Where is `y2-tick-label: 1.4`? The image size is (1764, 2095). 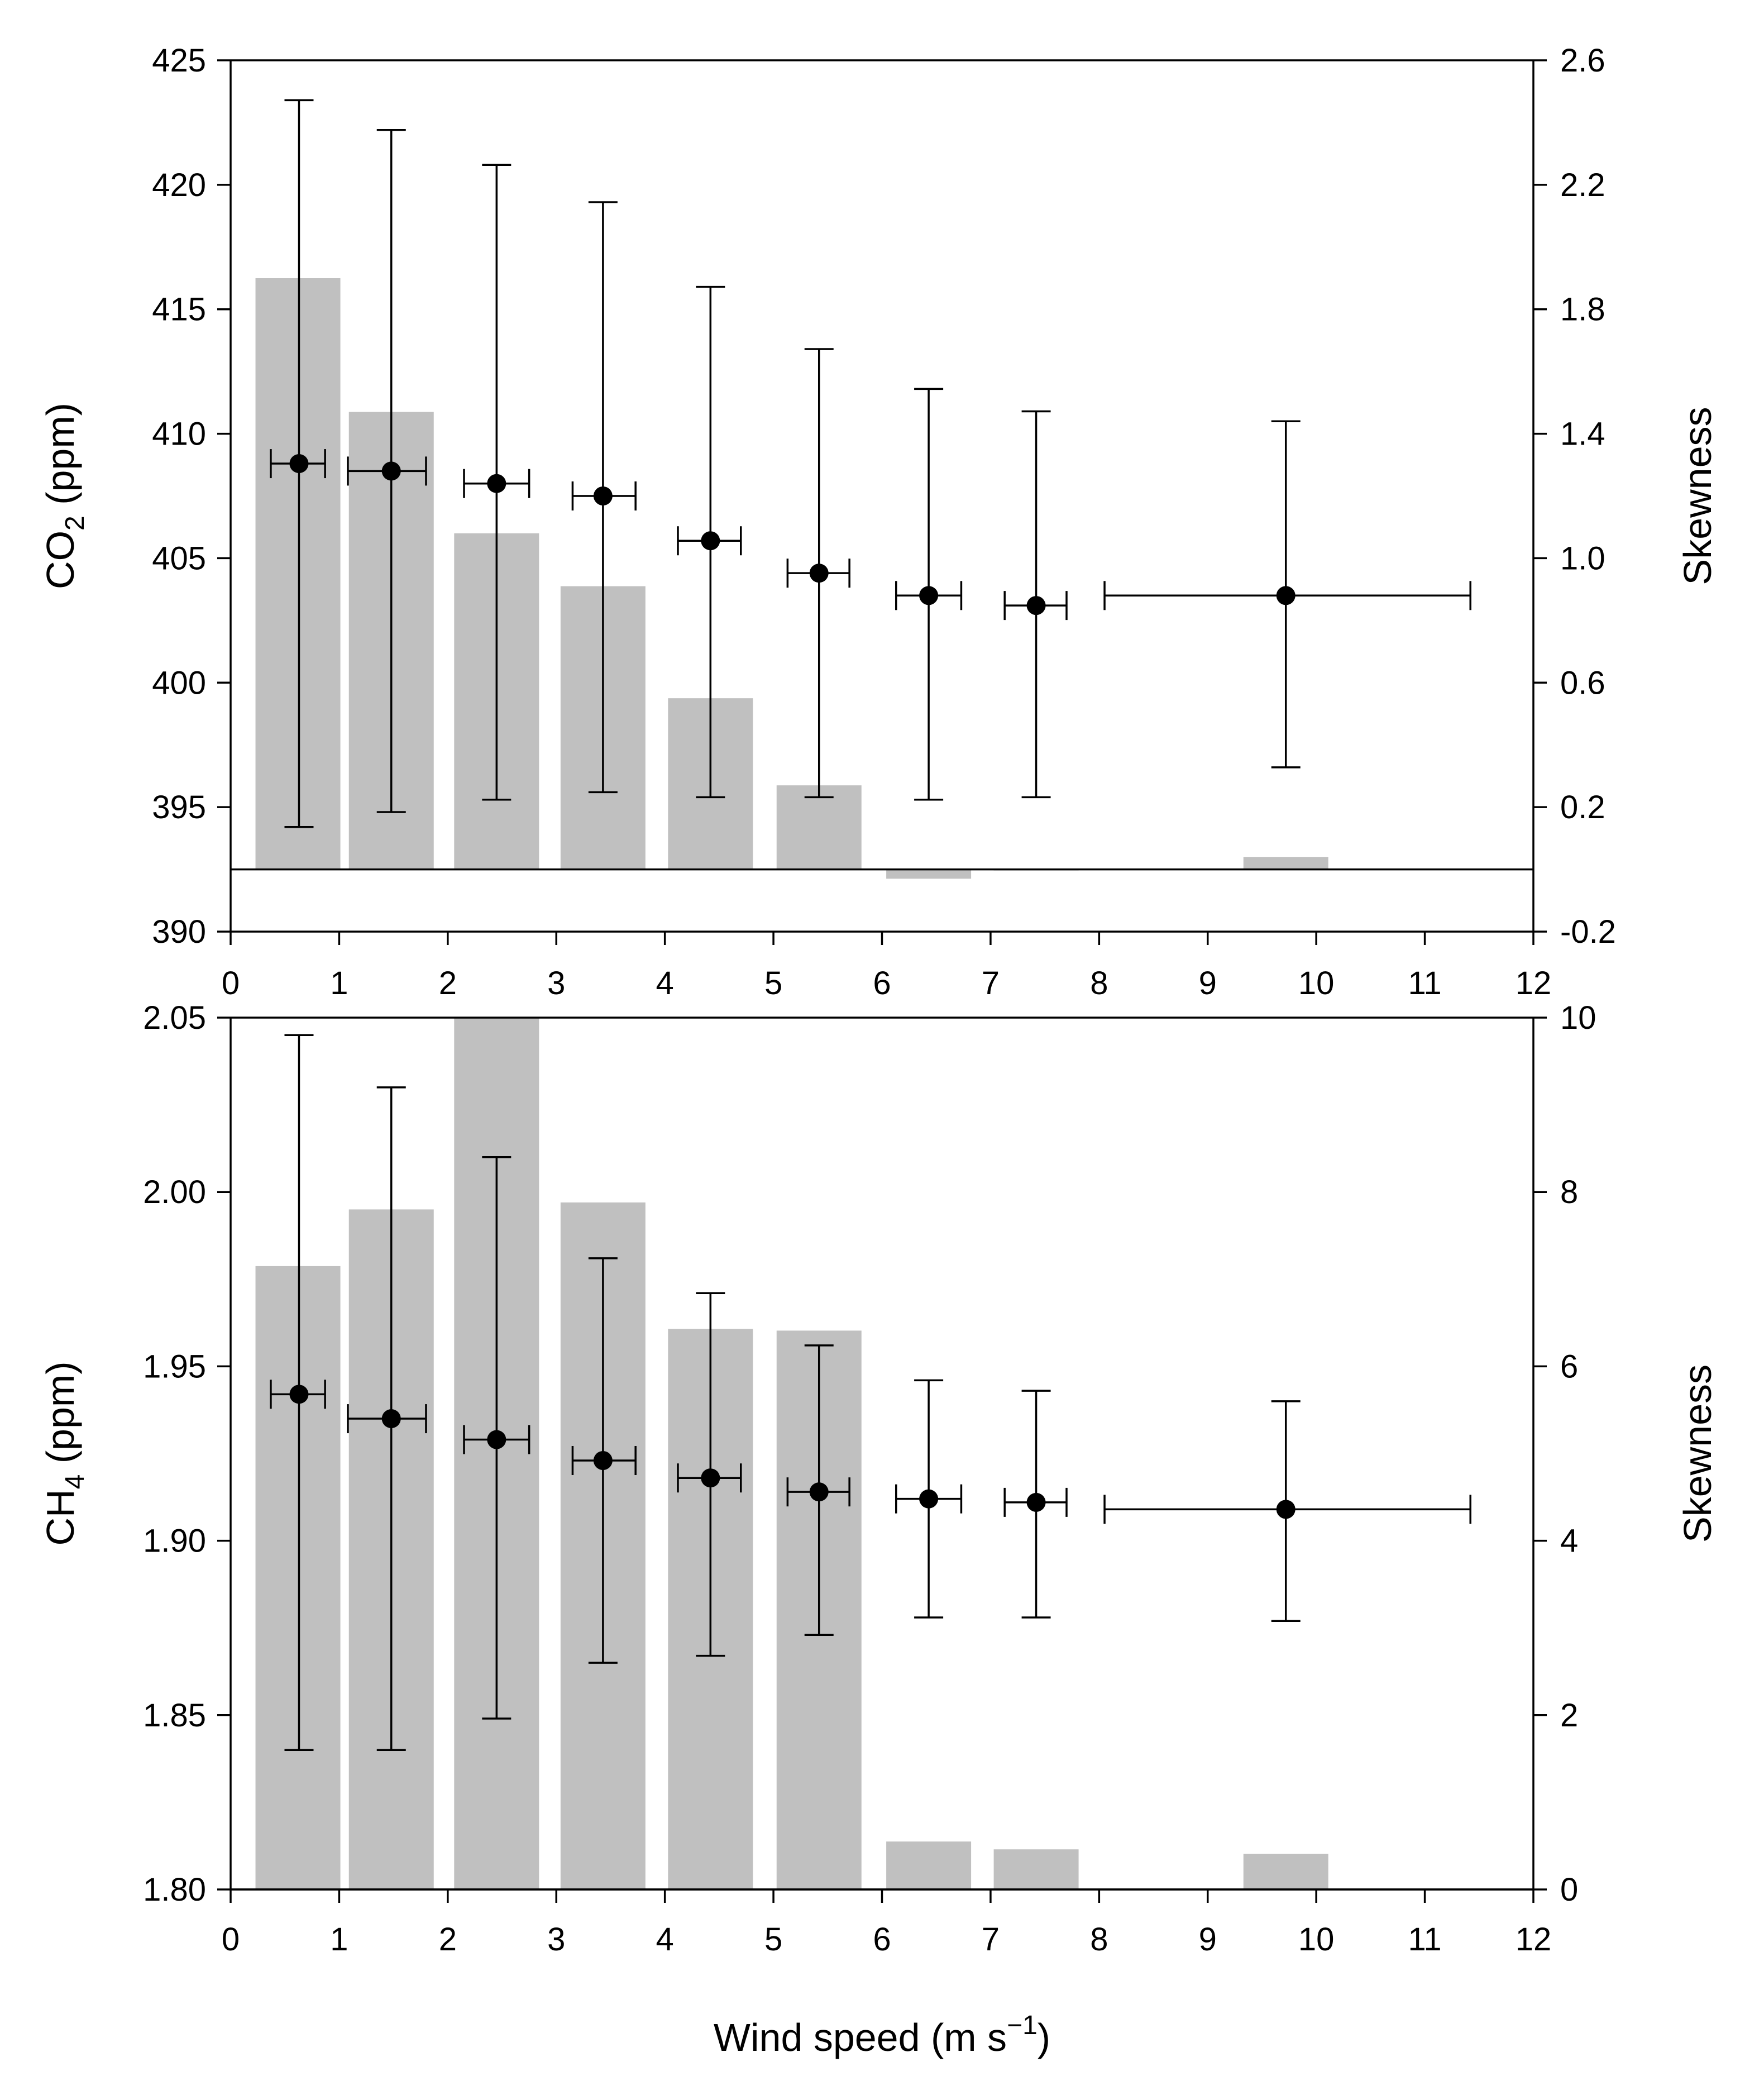
y2-tick-label: 1.4 is located at coordinates (1582, 434).